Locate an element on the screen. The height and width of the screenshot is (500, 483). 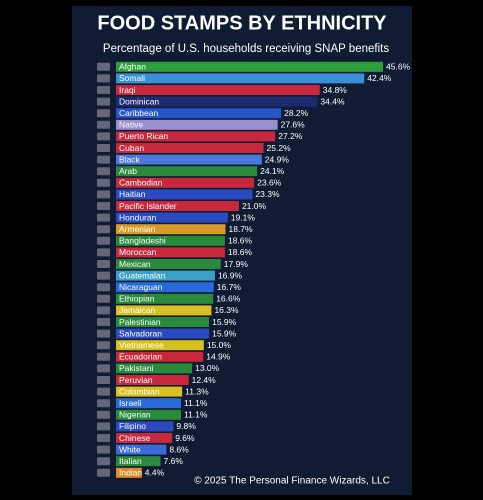
value-label: 16.6% is located at coordinates (228, 299).